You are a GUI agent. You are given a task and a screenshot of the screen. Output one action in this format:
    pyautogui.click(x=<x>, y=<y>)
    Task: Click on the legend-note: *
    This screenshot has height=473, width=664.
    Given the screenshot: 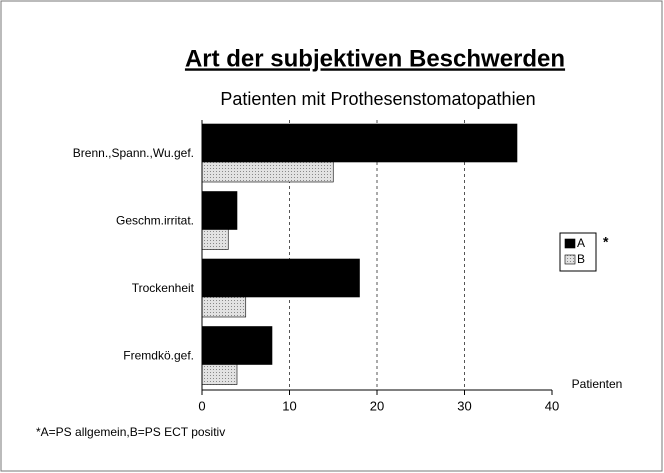 What is the action you would take?
    pyautogui.click(x=606, y=242)
    